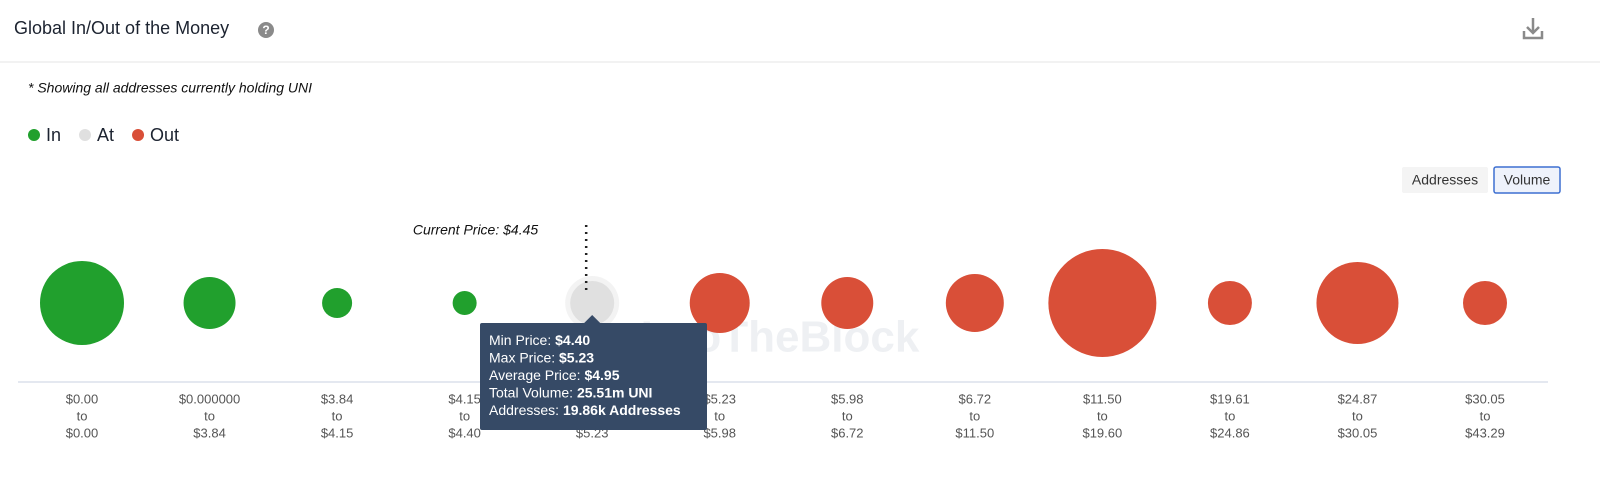 Image resolution: width=1600 pixels, height=488 pixels. What do you see at coordinates (520, 340) in the screenshot?
I see `tooltip-label: Min Price:` at bounding box center [520, 340].